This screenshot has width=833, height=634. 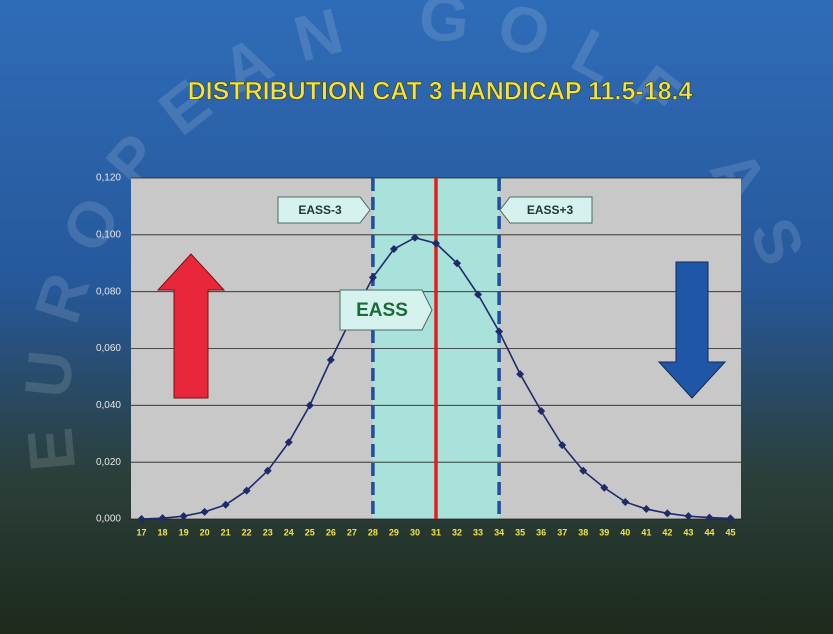 I want to click on x-tick-label: 37, so click(x=562, y=532).